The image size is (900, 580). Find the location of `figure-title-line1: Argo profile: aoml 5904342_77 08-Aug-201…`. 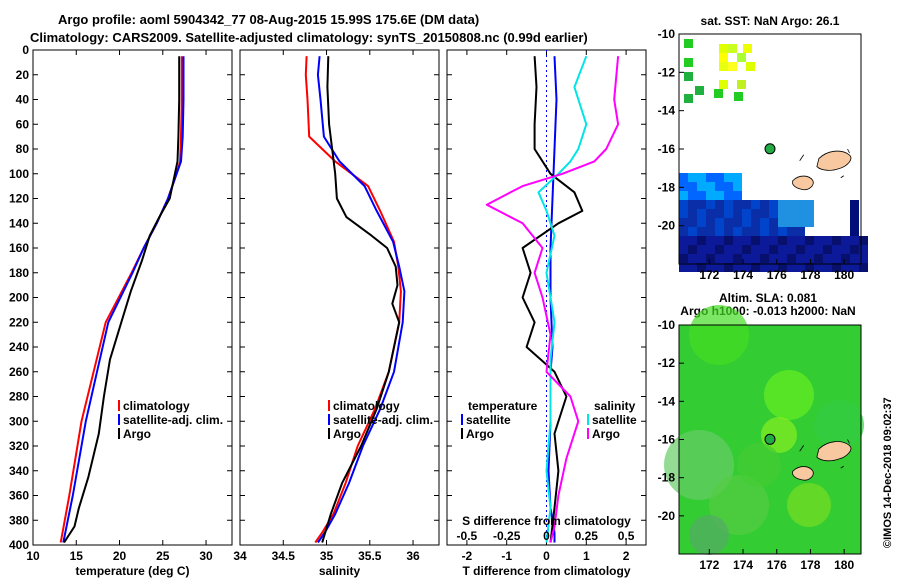

figure-title-line1: Argo profile: aoml 5904342_77 08-Aug-201… is located at coordinates (268, 19).